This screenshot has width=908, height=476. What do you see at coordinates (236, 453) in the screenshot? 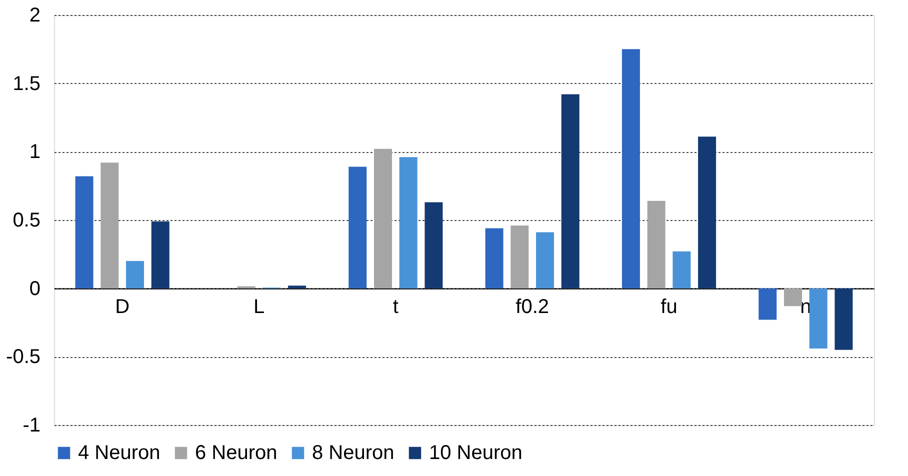
I see `legend-label: 6 Neuron` at bounding box center [236, 453].